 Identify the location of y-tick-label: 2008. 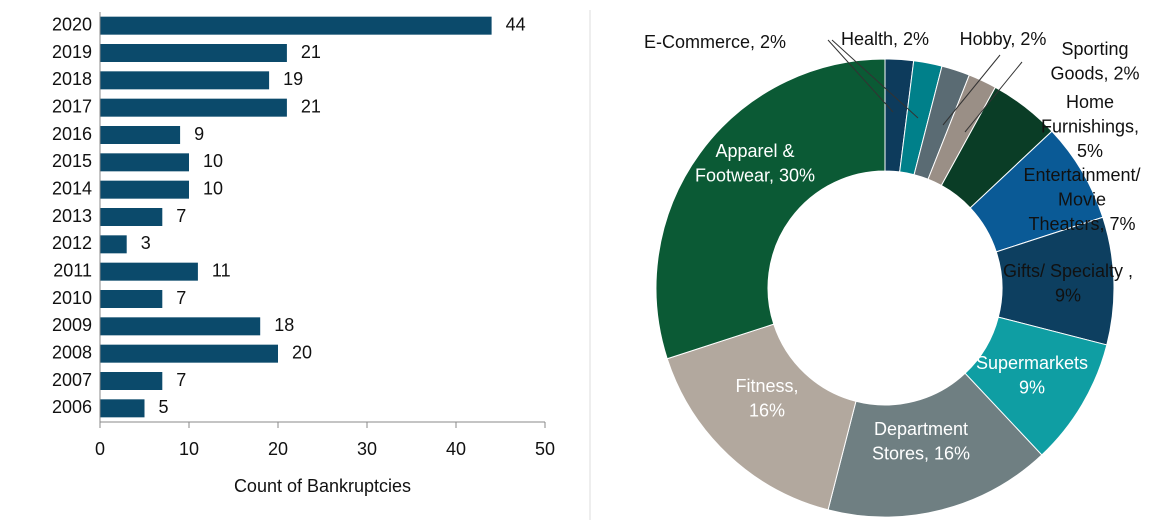
(72, 352).